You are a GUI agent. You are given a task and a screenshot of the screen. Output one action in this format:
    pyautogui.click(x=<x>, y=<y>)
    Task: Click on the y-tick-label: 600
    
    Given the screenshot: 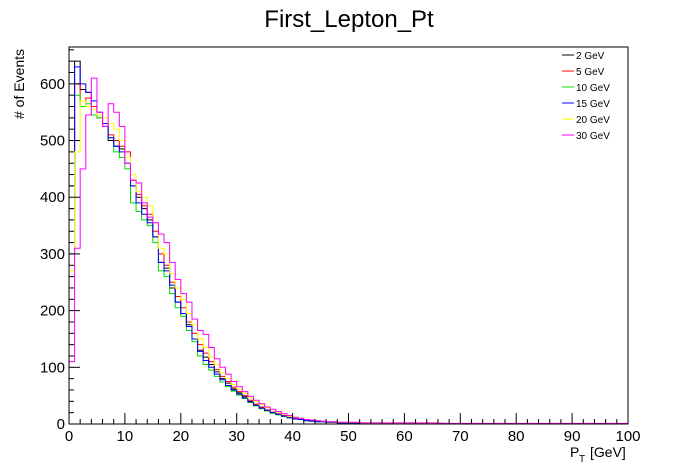 What is the action you would take?
    pyautogui.click(x=52, y=84)
    